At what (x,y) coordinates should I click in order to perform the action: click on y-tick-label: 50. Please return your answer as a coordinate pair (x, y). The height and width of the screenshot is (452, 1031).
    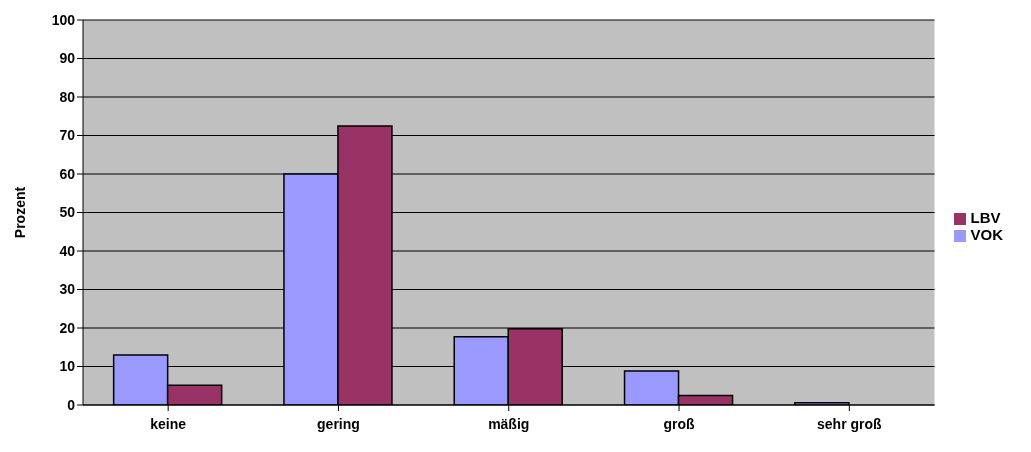
    Looking at the image, I should click on (67, 212).